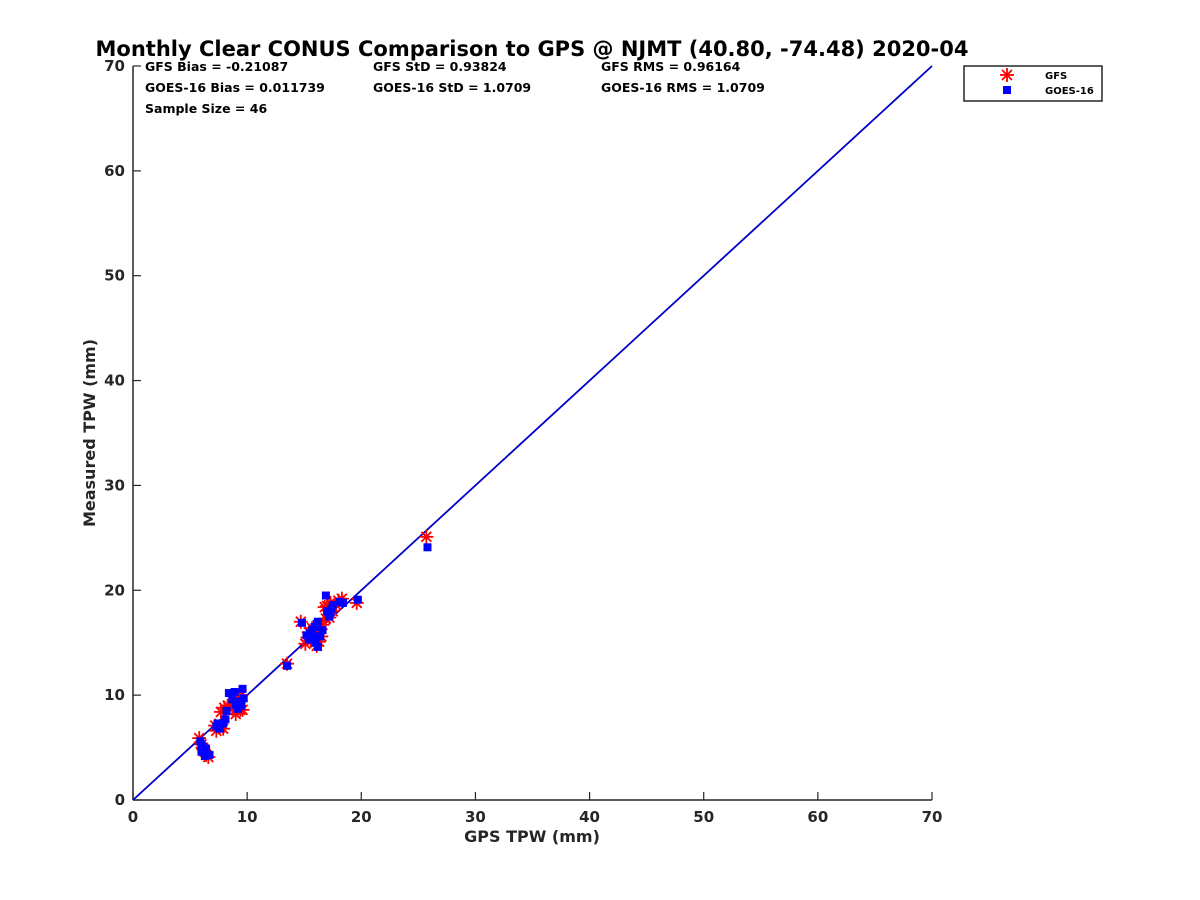  Describe the element at coordinates (817, 817) in the screenshot. I see `x-tick-label: 60` at that location.